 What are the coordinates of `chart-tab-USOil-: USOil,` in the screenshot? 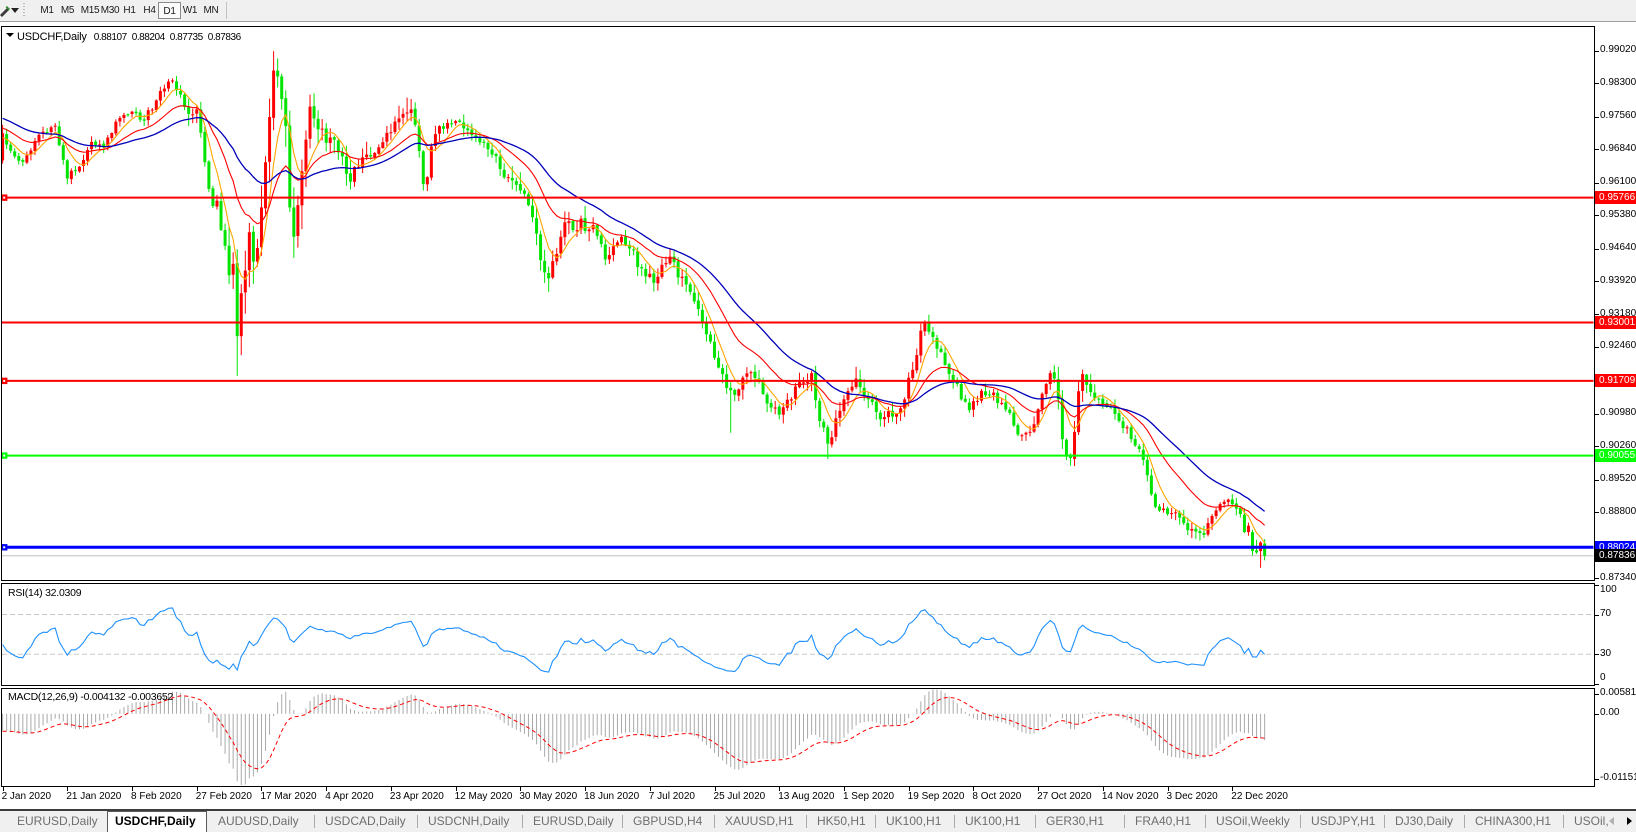 It's located at (1591, 821).